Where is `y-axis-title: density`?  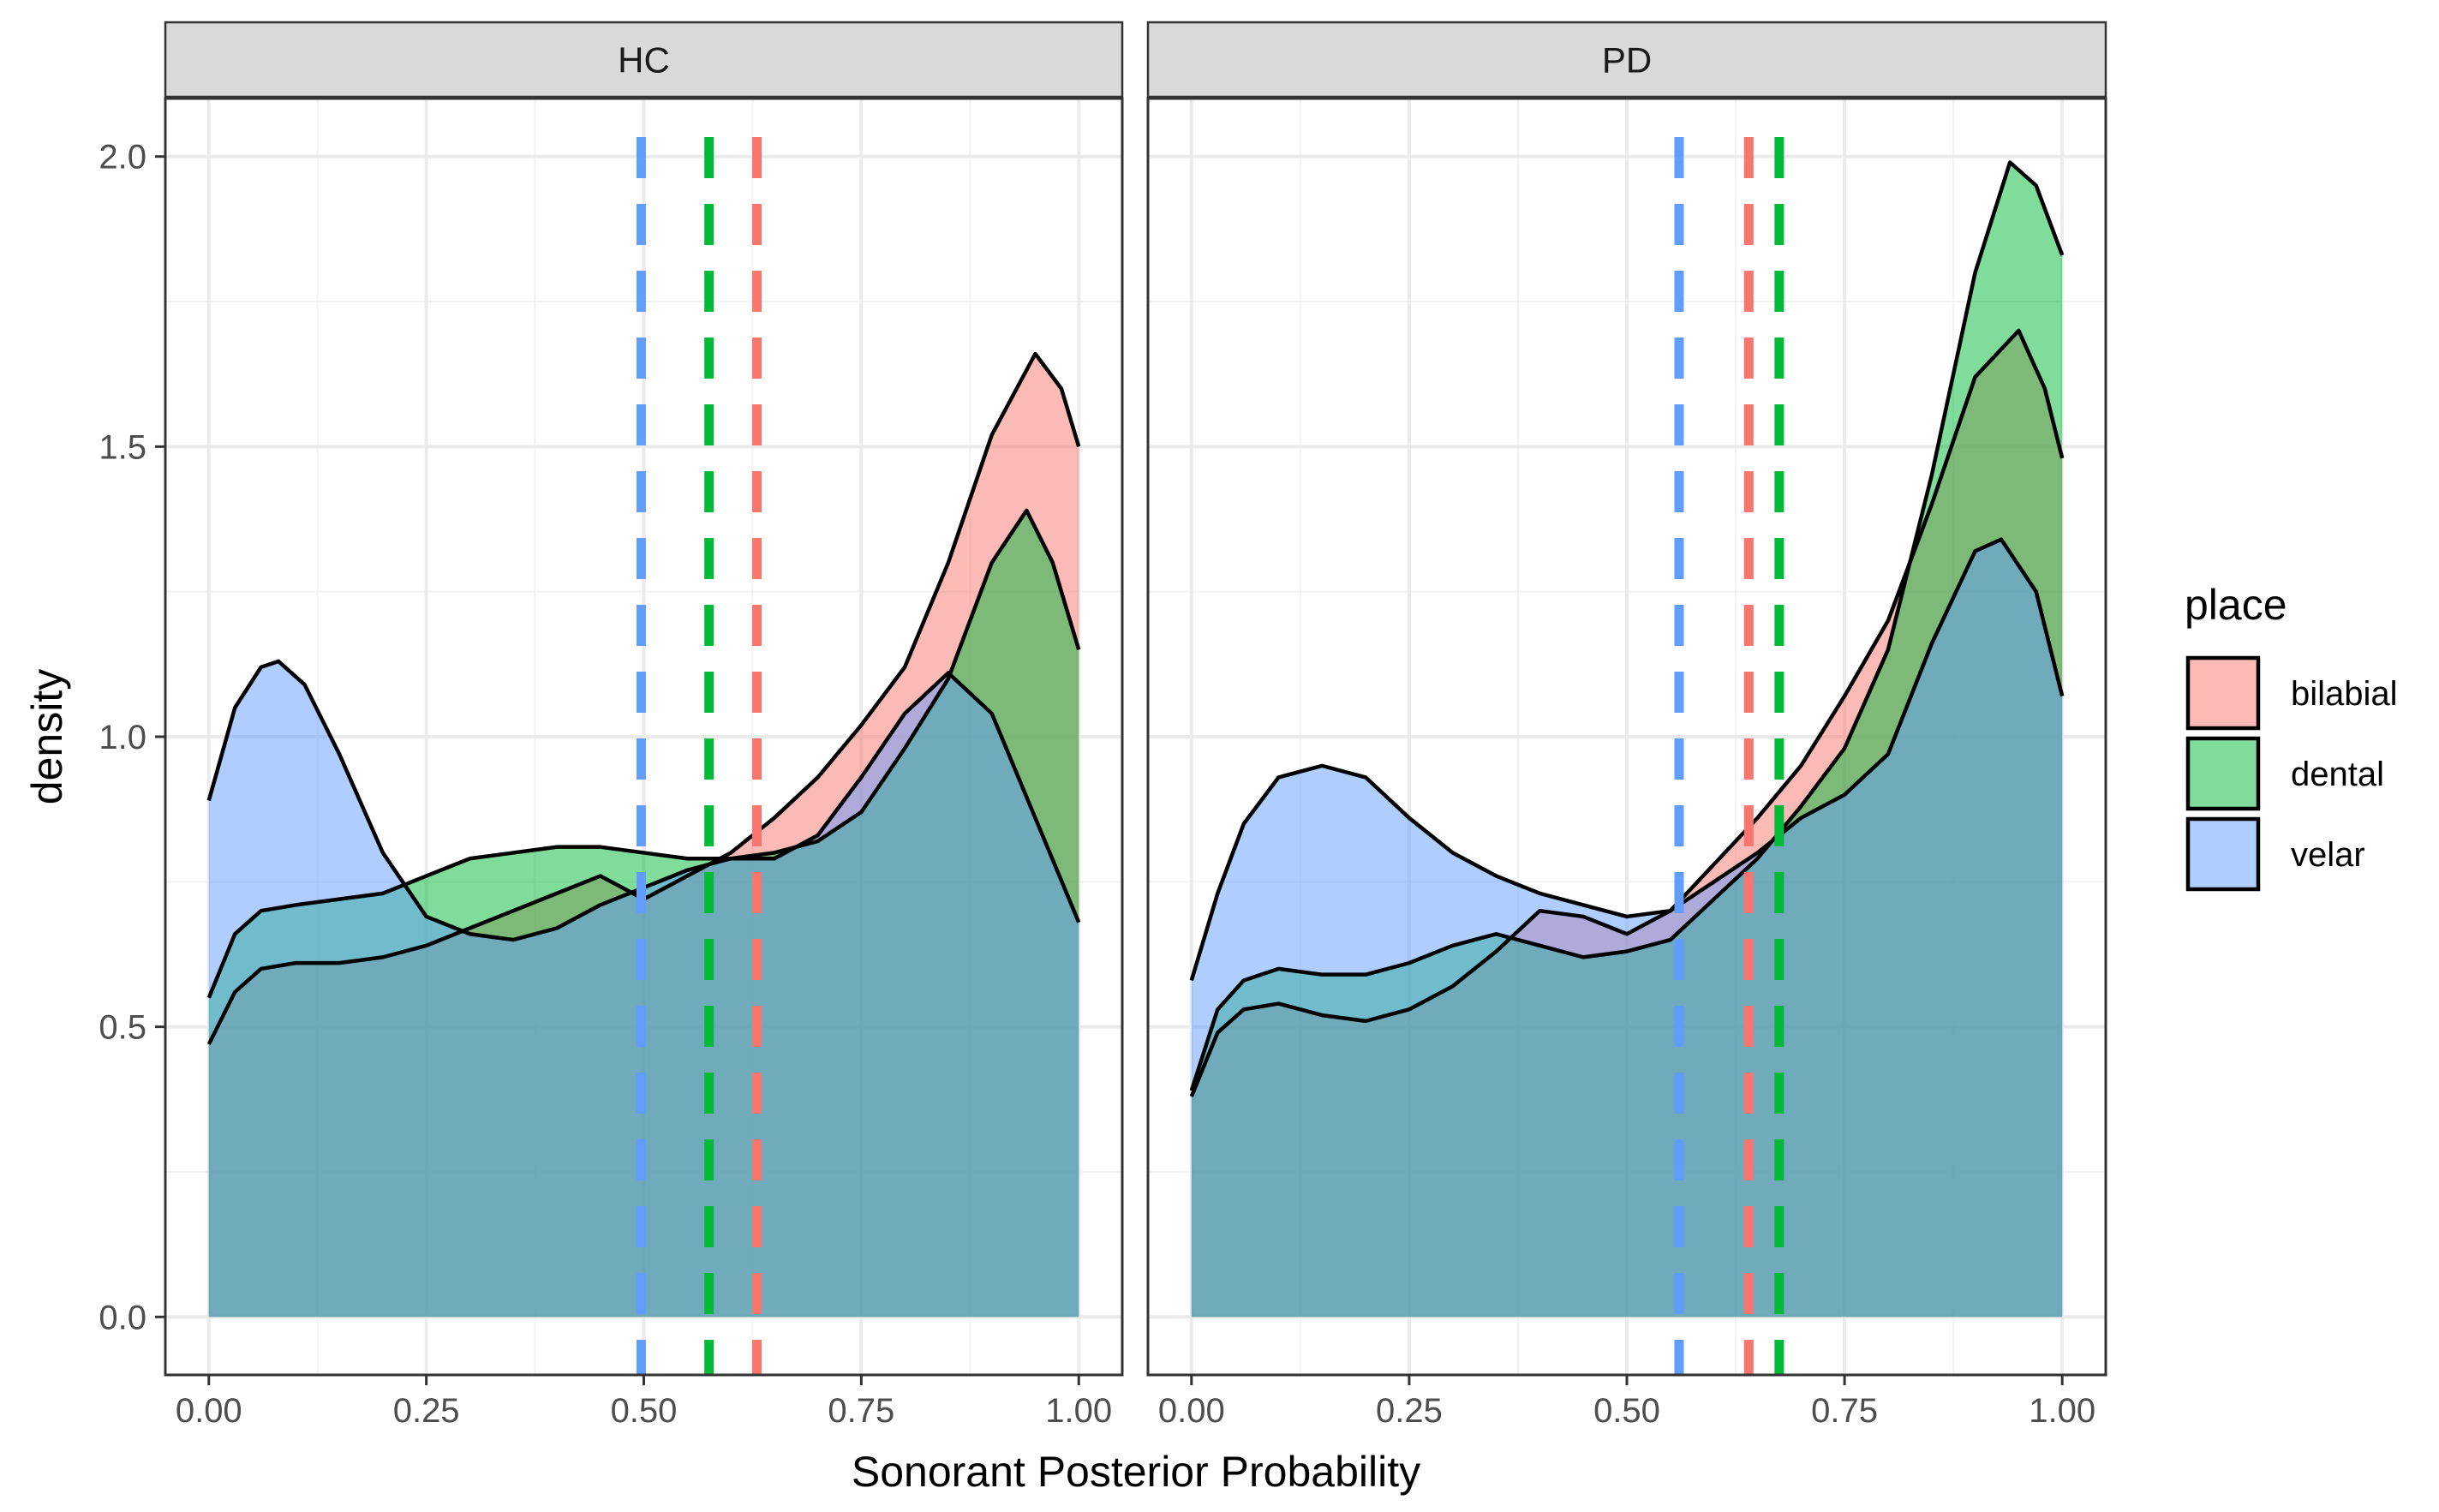
y-axis-title: density is located at coordinates (47, 736).